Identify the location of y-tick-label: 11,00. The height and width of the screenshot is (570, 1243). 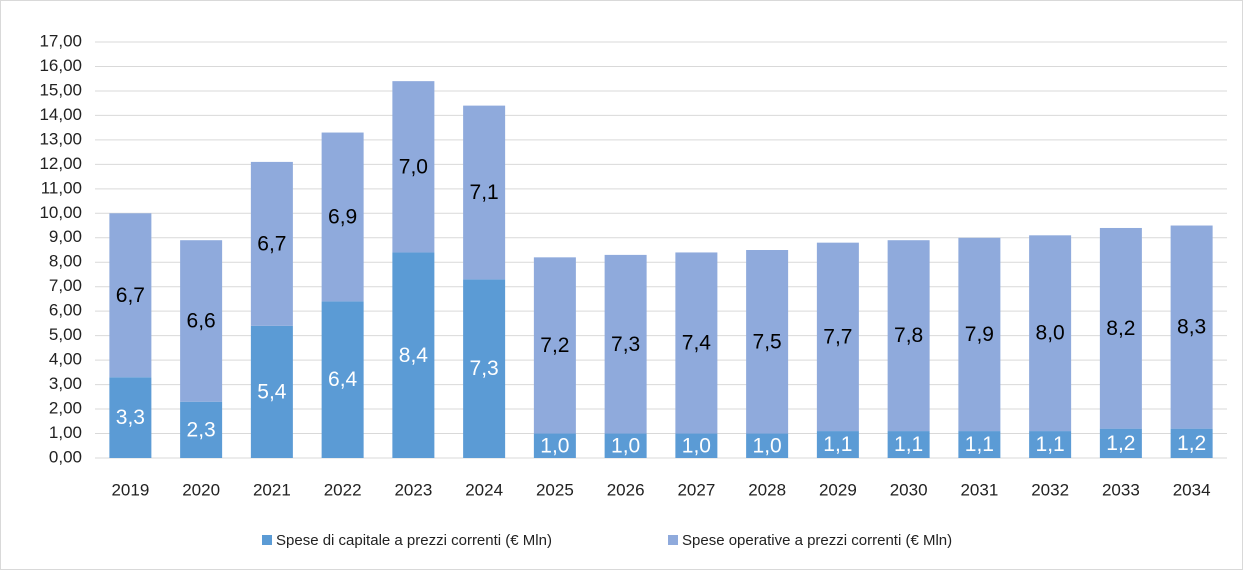
(61, 187).